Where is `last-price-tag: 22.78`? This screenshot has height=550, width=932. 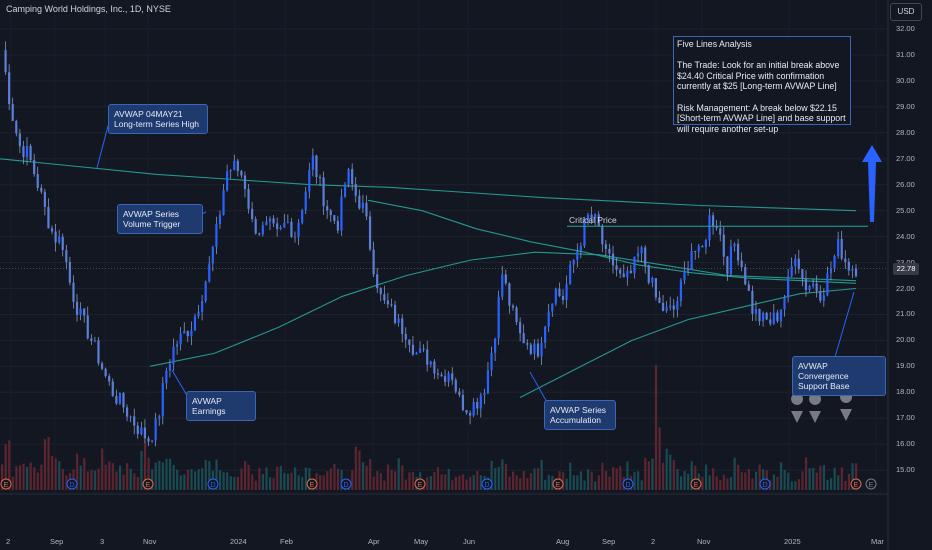 last-price-tag: 22.78 is located at coordinates (906, 269).